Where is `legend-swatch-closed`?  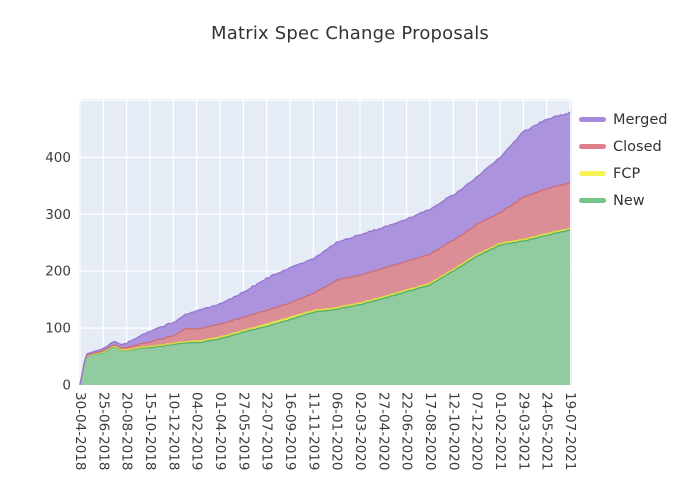
legend-swatch-closed is located at coordinates (592, 146).